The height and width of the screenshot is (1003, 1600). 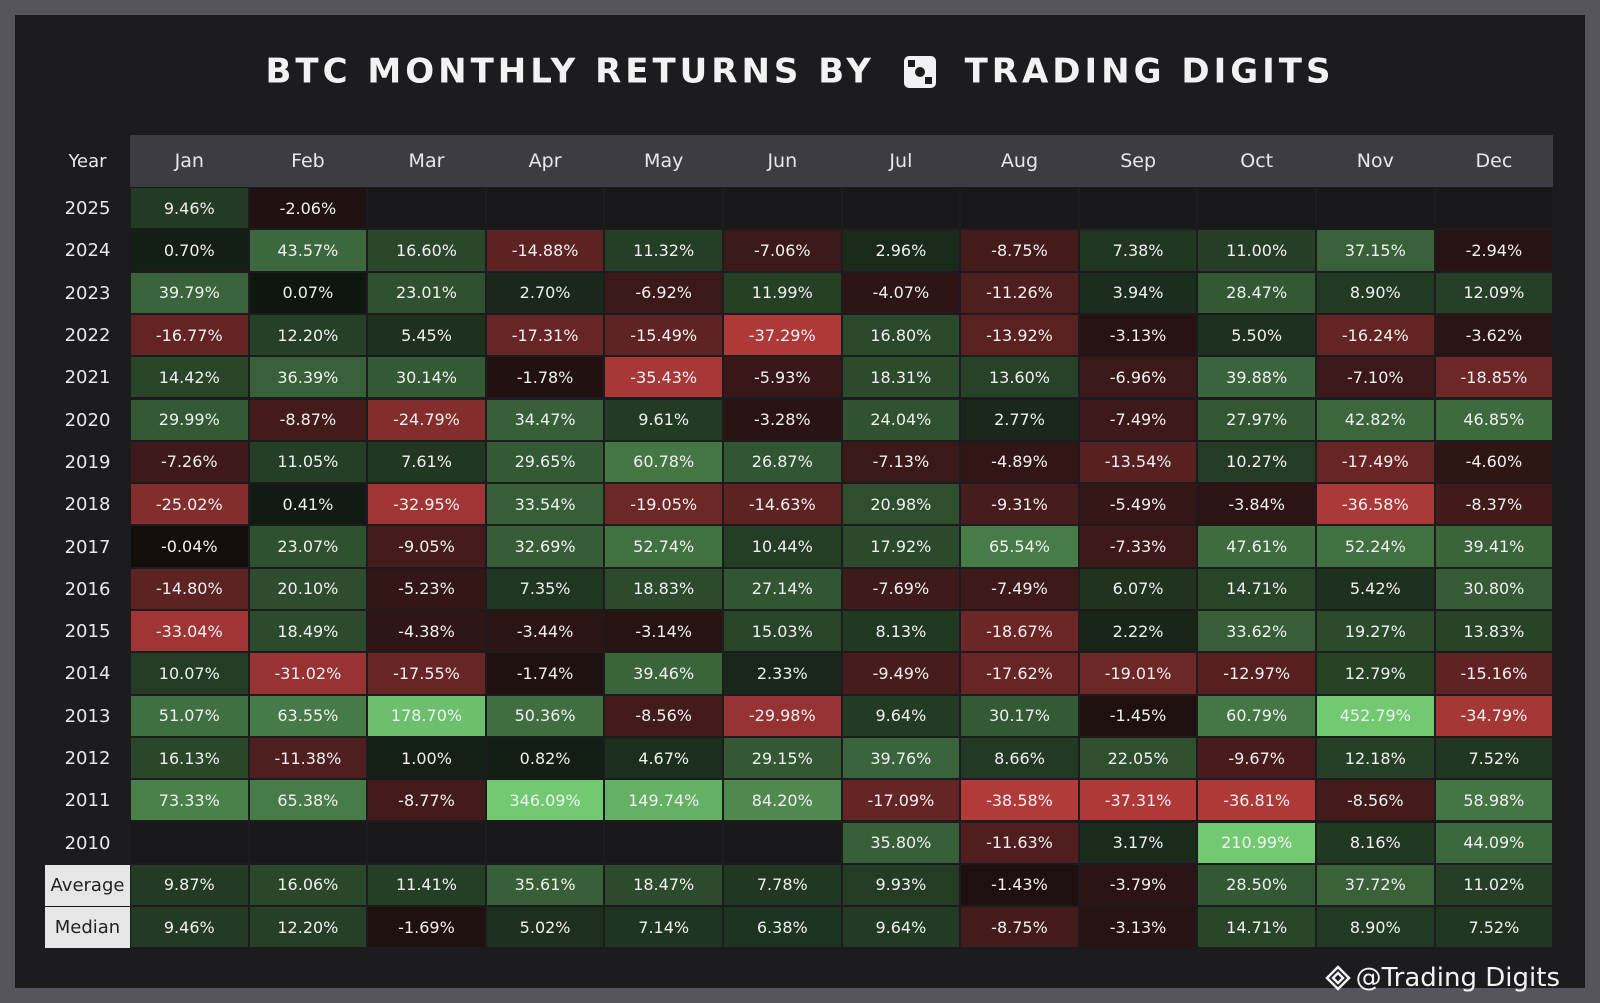 What do you see at coordinates (189, 161) in the screenshot?
I see `column-header: Jan` at bounding box center [189, 161].